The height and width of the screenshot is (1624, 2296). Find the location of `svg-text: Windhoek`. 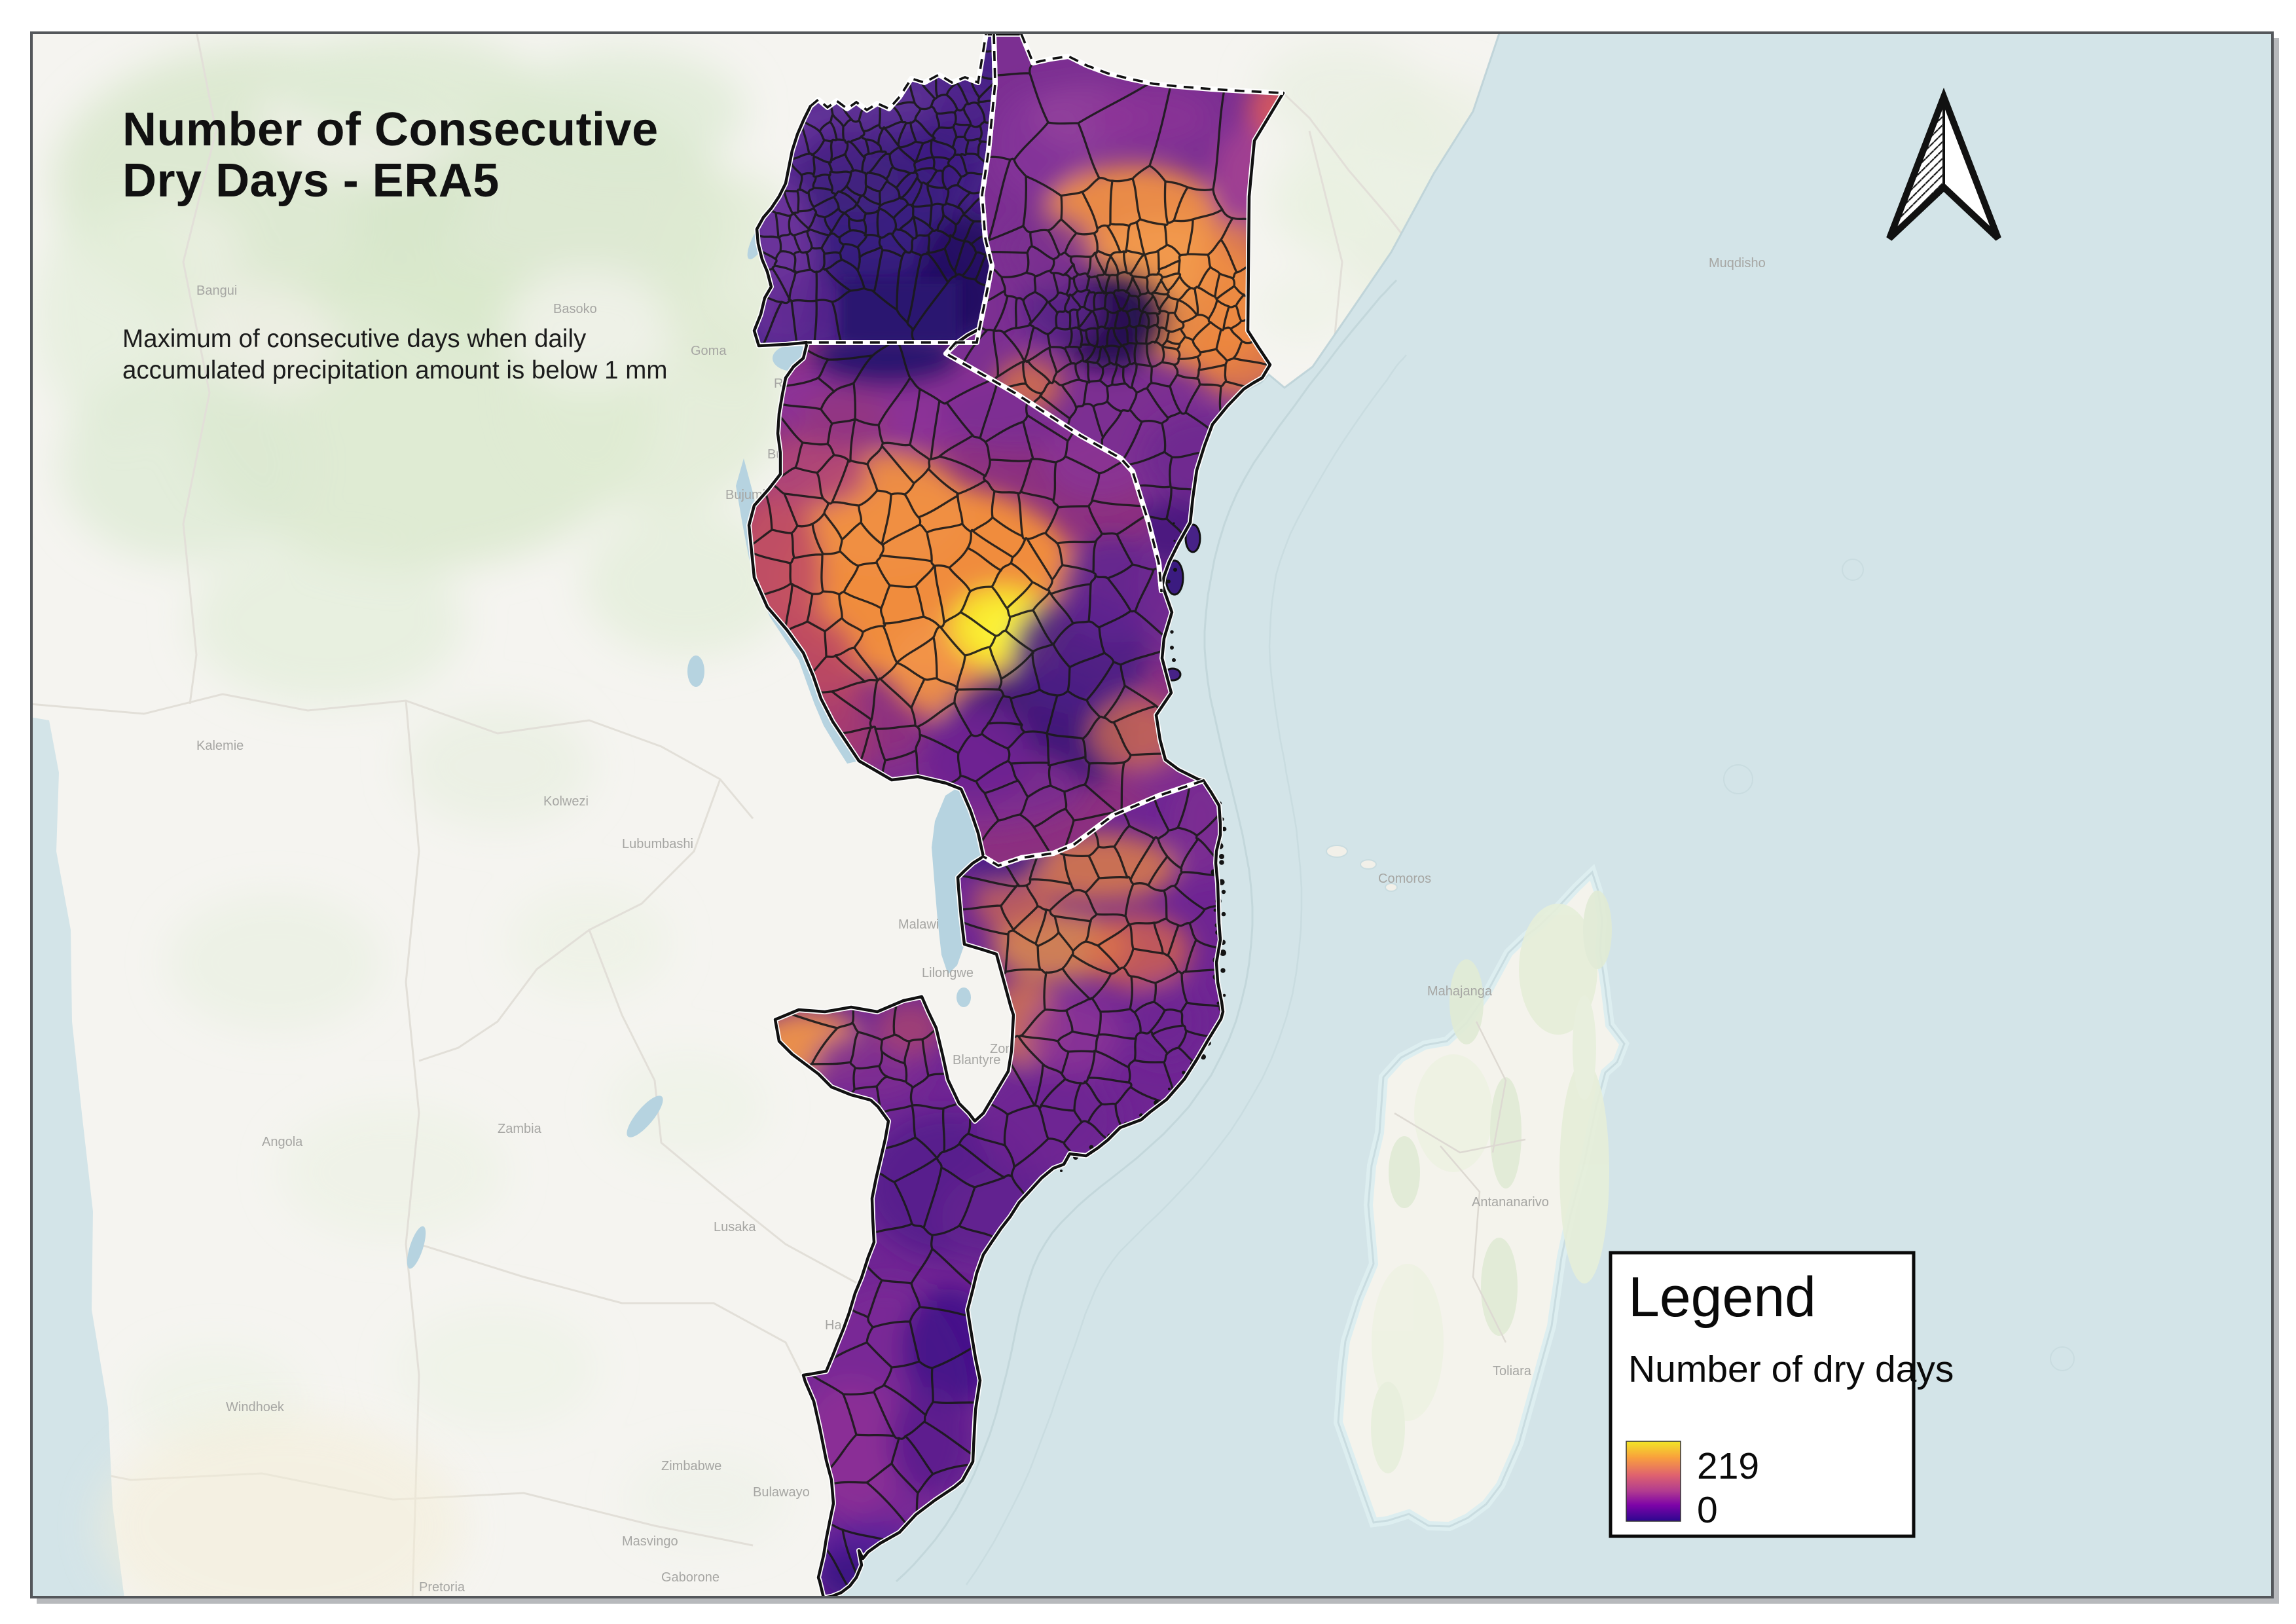

svg-text: Windhoek is located at coordinates (255, 1407).